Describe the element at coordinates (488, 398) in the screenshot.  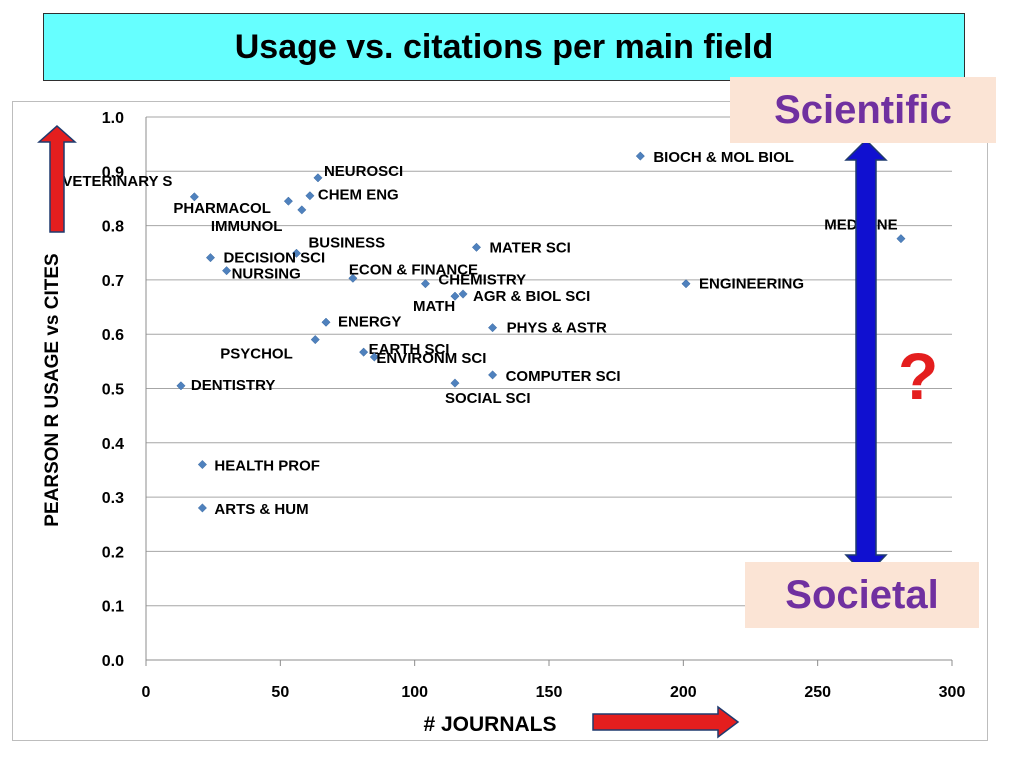
I see `data-label: SOCIAL SCI` at that location.